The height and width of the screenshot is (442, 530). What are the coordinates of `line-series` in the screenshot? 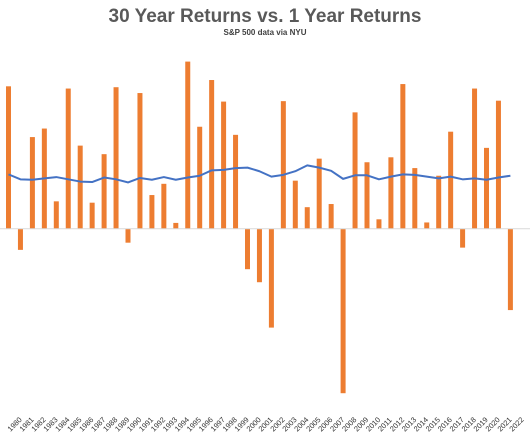 It's located at (259, 174).